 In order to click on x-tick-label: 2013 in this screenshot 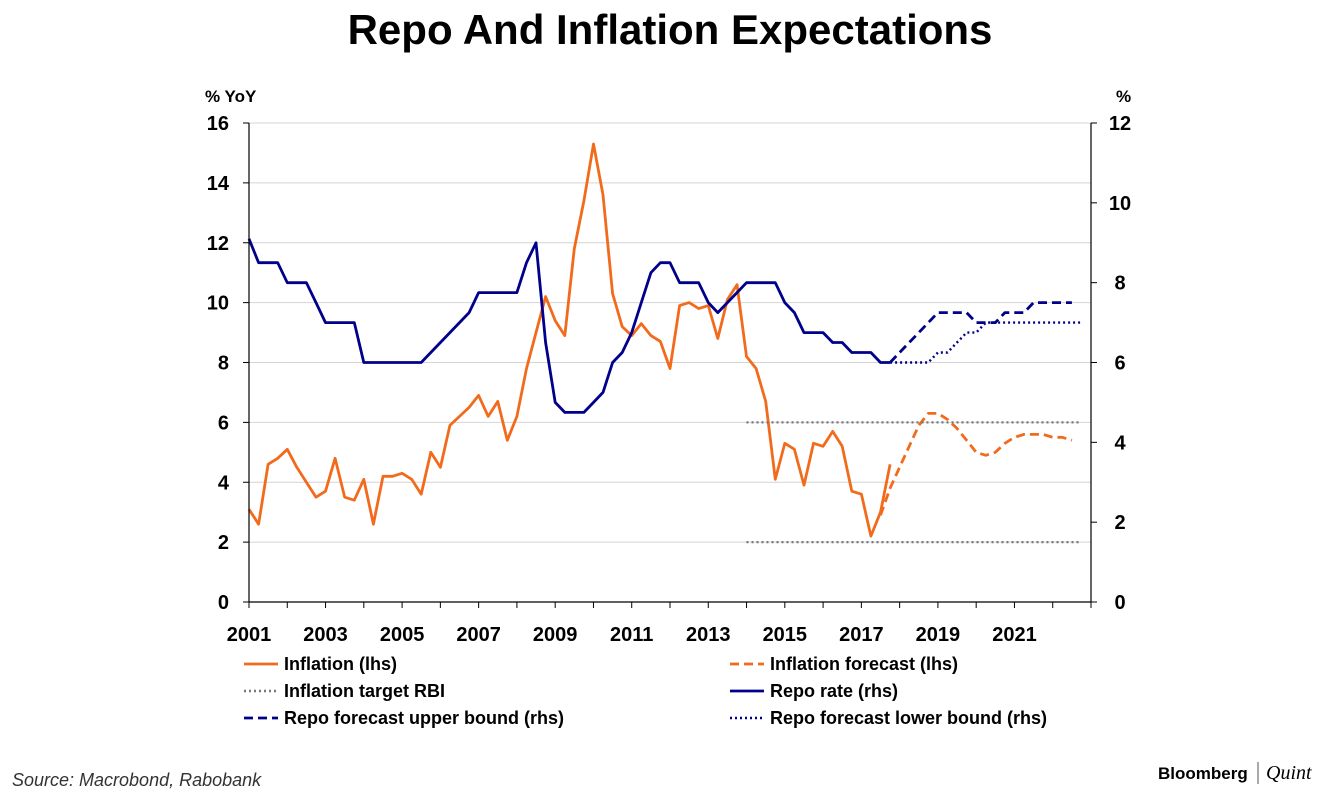, I will do `click(708, 635)`.